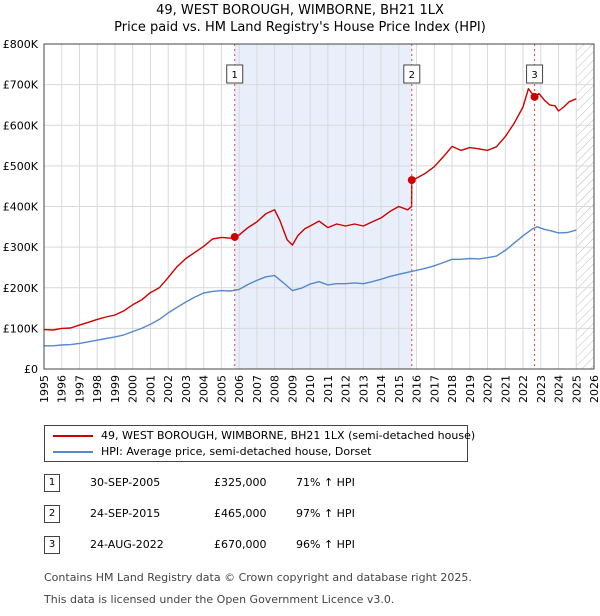 This screenshot has height=616, width=600. What do you see at coordinates (346, 389) in the screenshot?
I see `x-tick-label: 2012` at bounding box center [346, 389].